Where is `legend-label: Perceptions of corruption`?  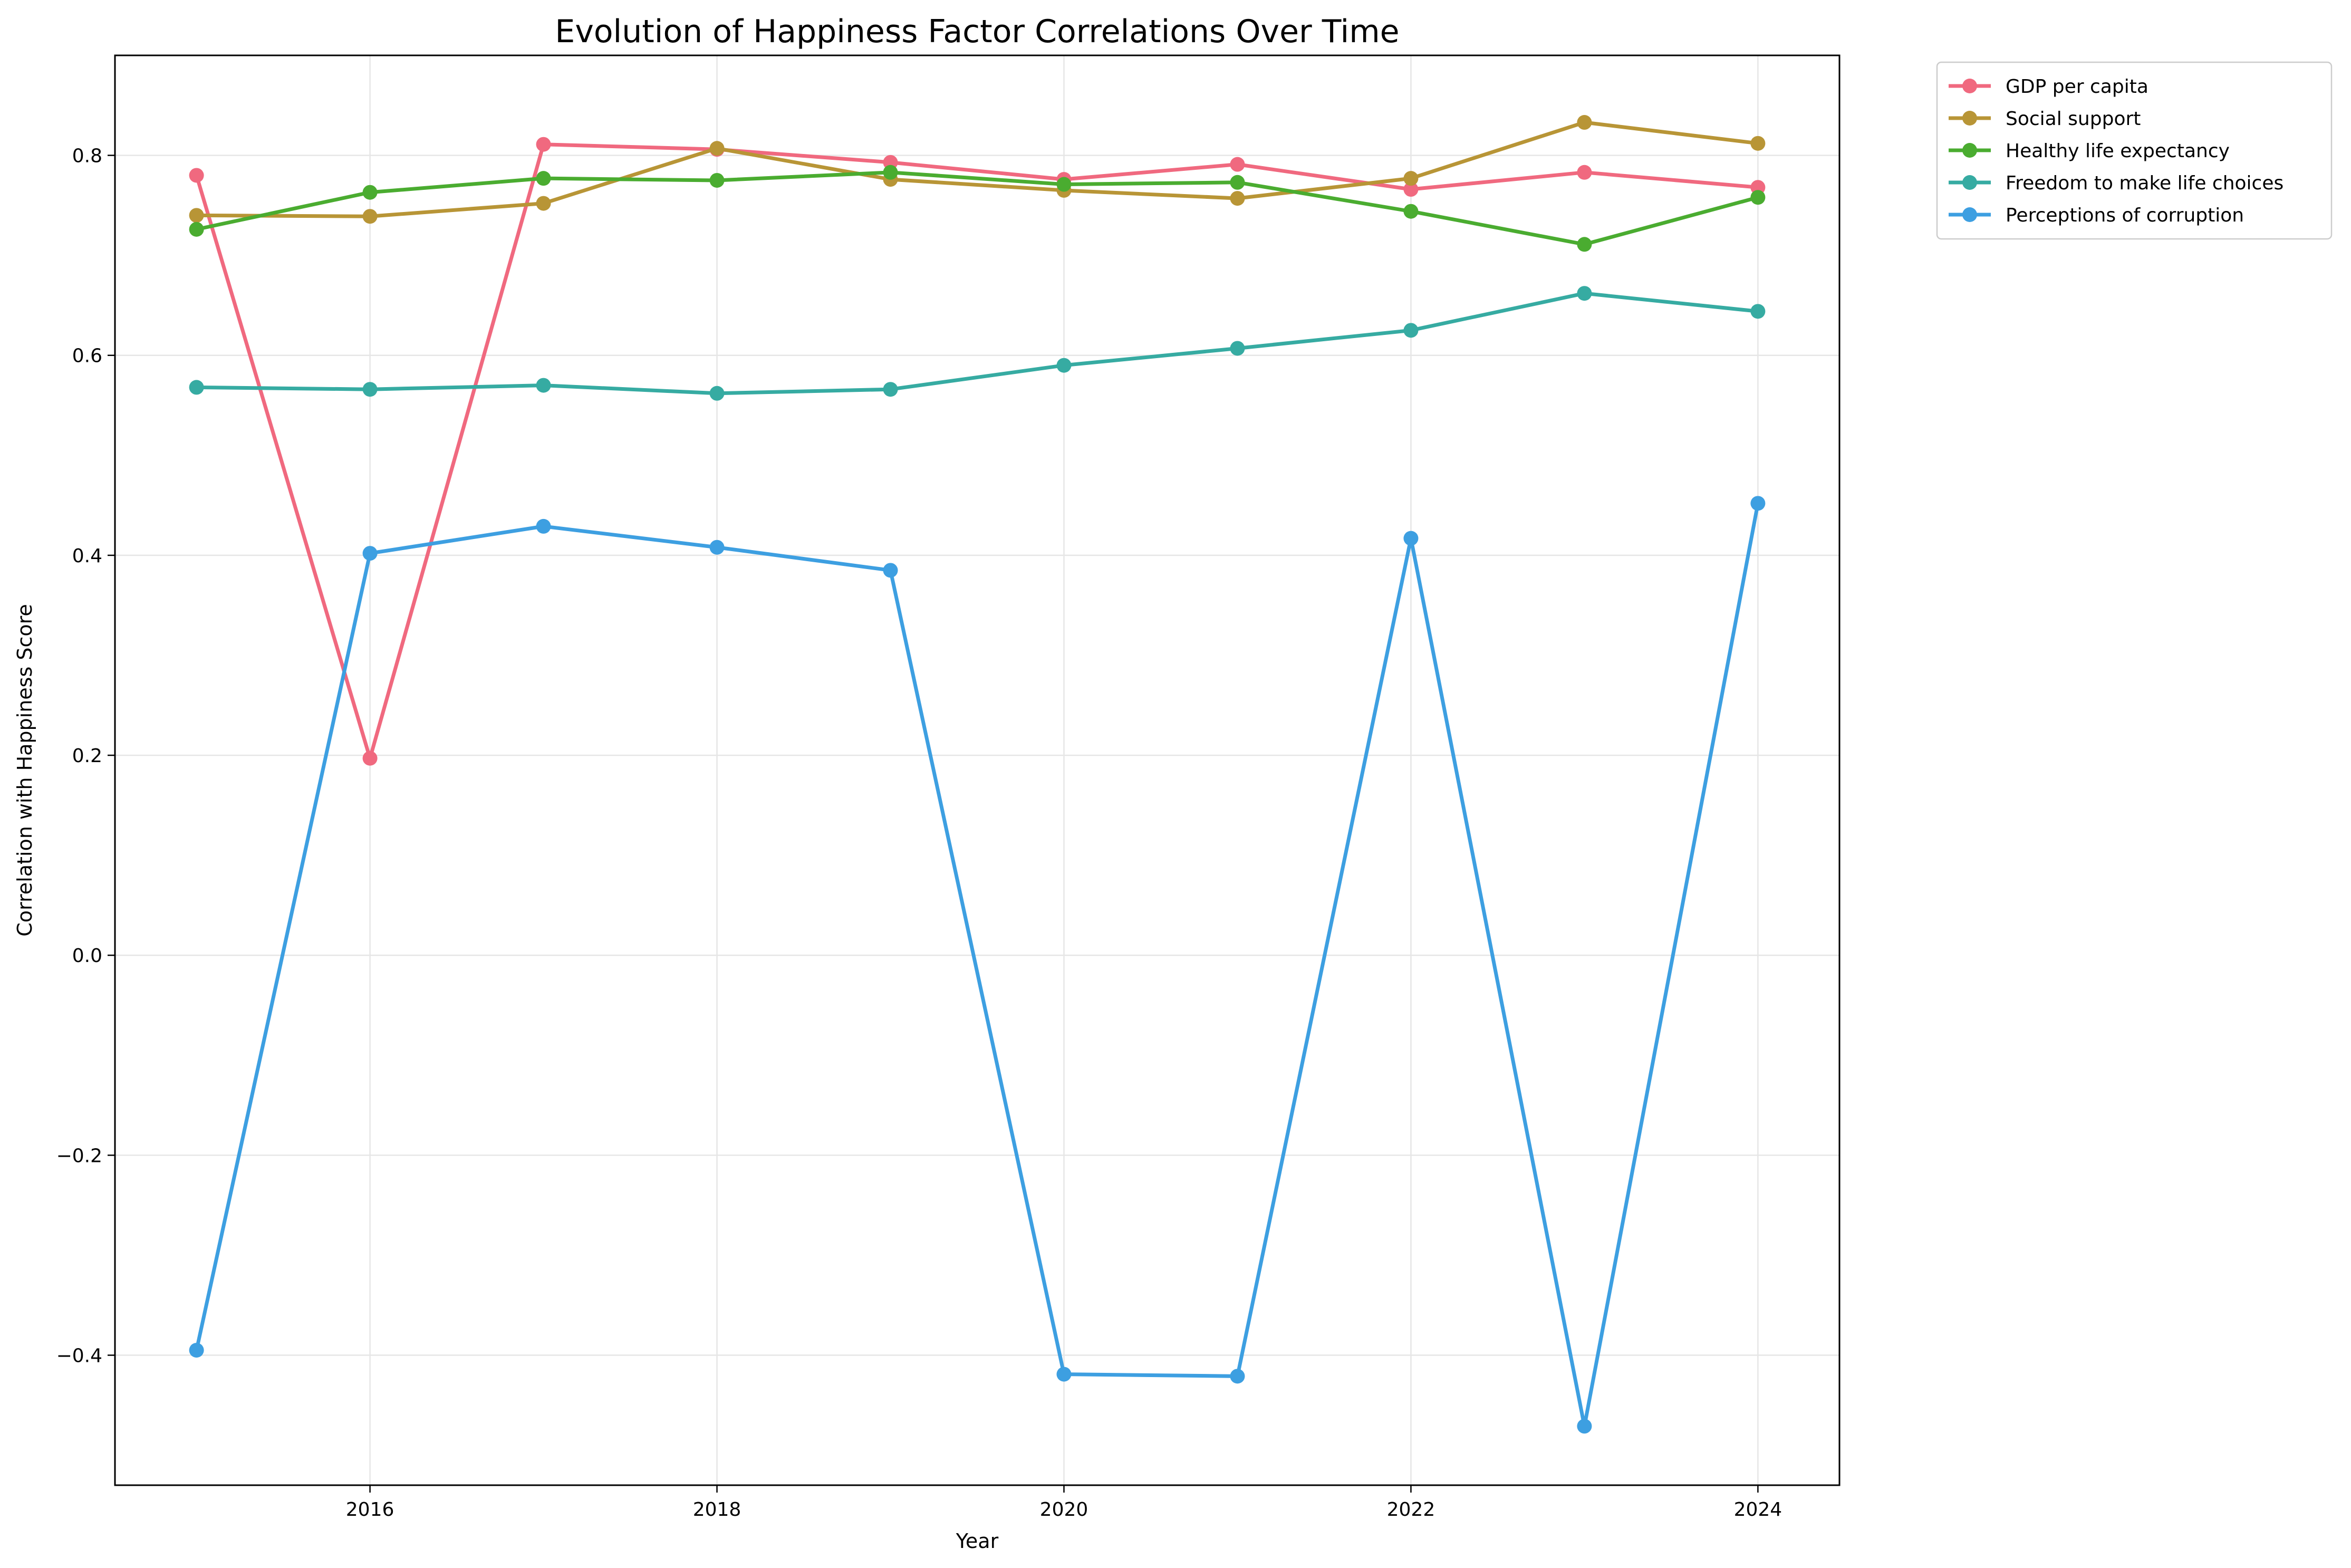 legend-label: Perceptions of corruption is located at coordinates (2125, 216).